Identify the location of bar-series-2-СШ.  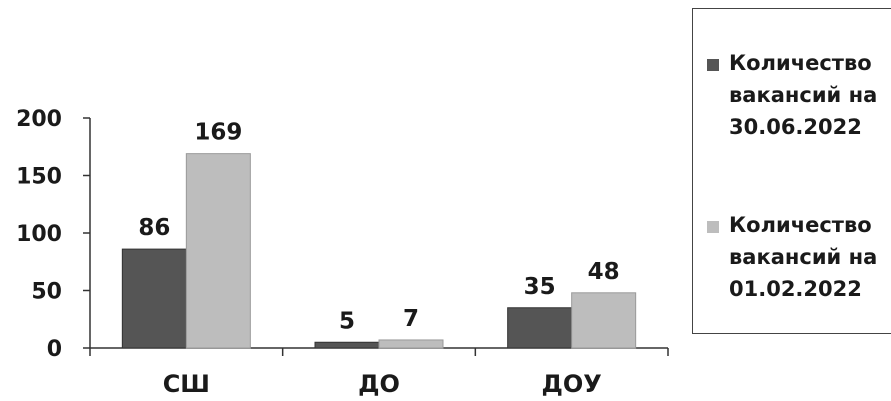
(218, 251).